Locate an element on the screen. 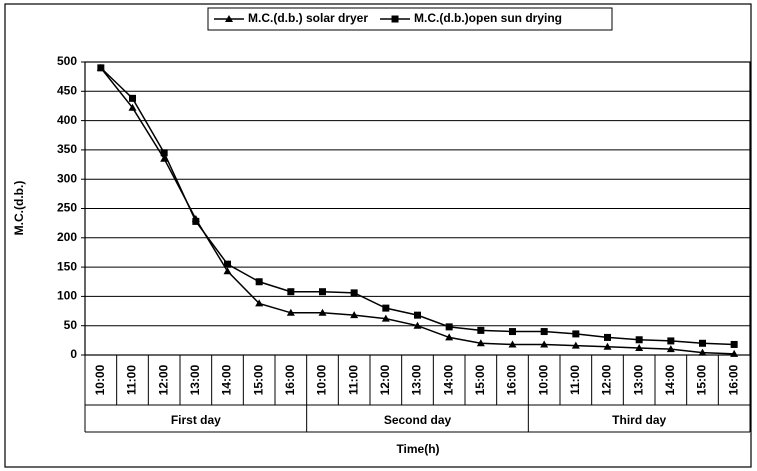  y-tick-label: 300 is located at coordinates (67, 178).